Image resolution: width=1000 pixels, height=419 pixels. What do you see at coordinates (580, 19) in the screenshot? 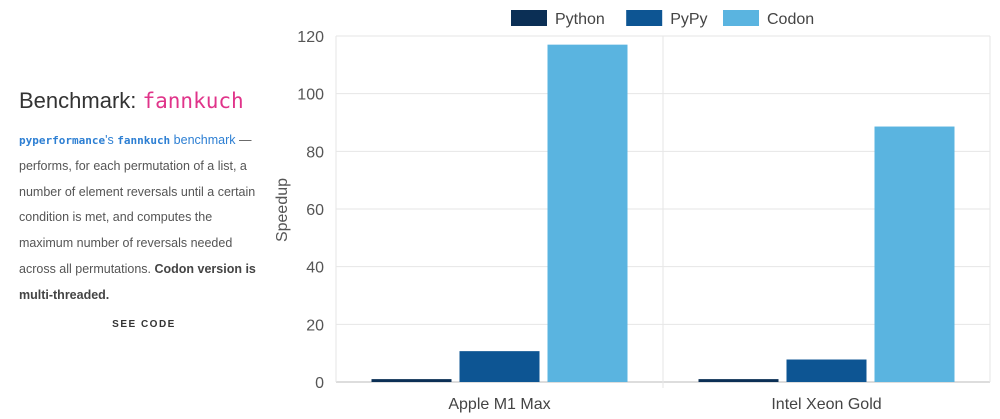
I see `legend-label-python: Python` at bounding box center [580, 19].